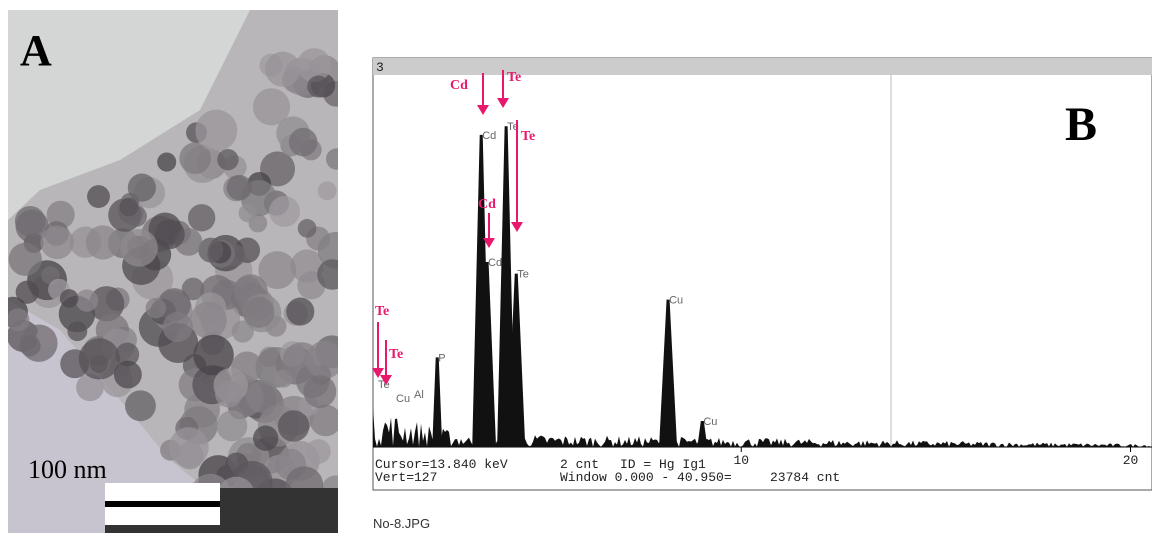  What do you see at coordinates (579, 464) in the screenshot?
I see `status-text: 2 cnt` at bounding box center [579, 464].